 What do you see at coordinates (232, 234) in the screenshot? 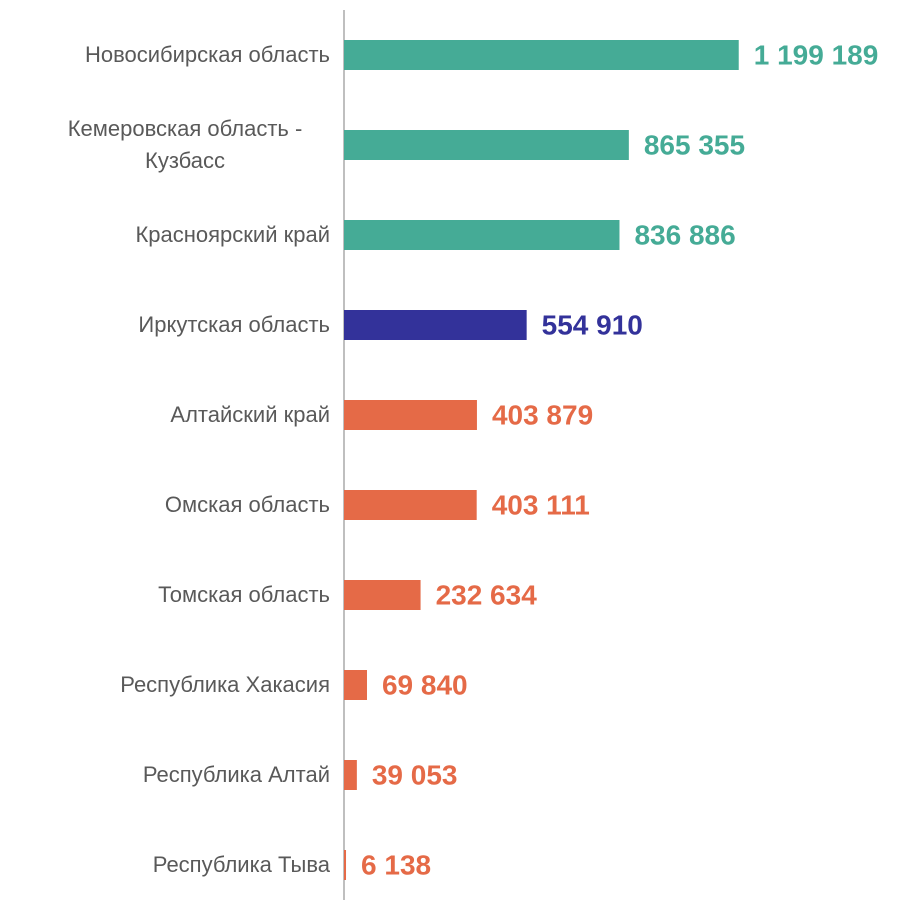
I see `category-label: Красноярский край` at bounding box center [232, 234].